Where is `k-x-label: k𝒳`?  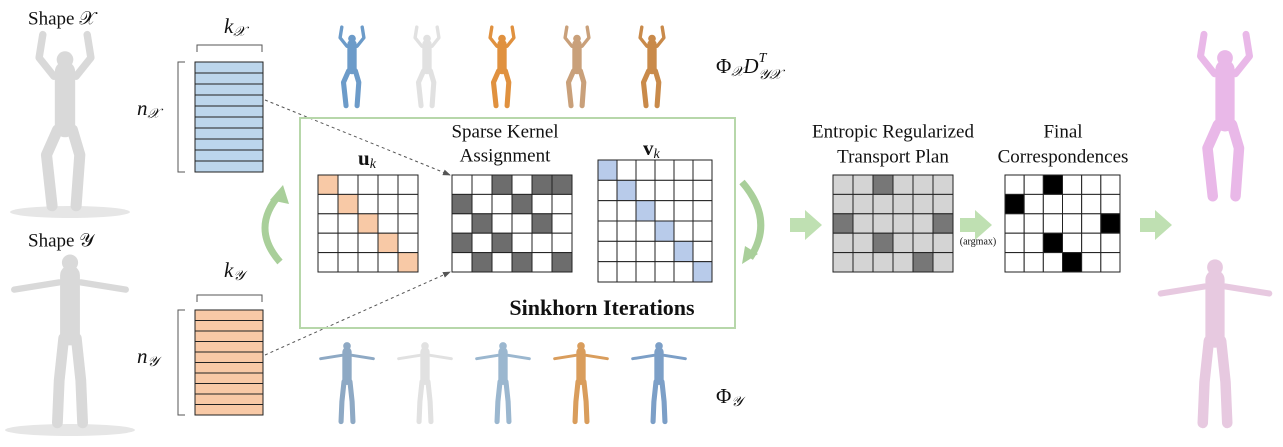
k-x-label: k𝒳 is located at coordinates (236, 27).